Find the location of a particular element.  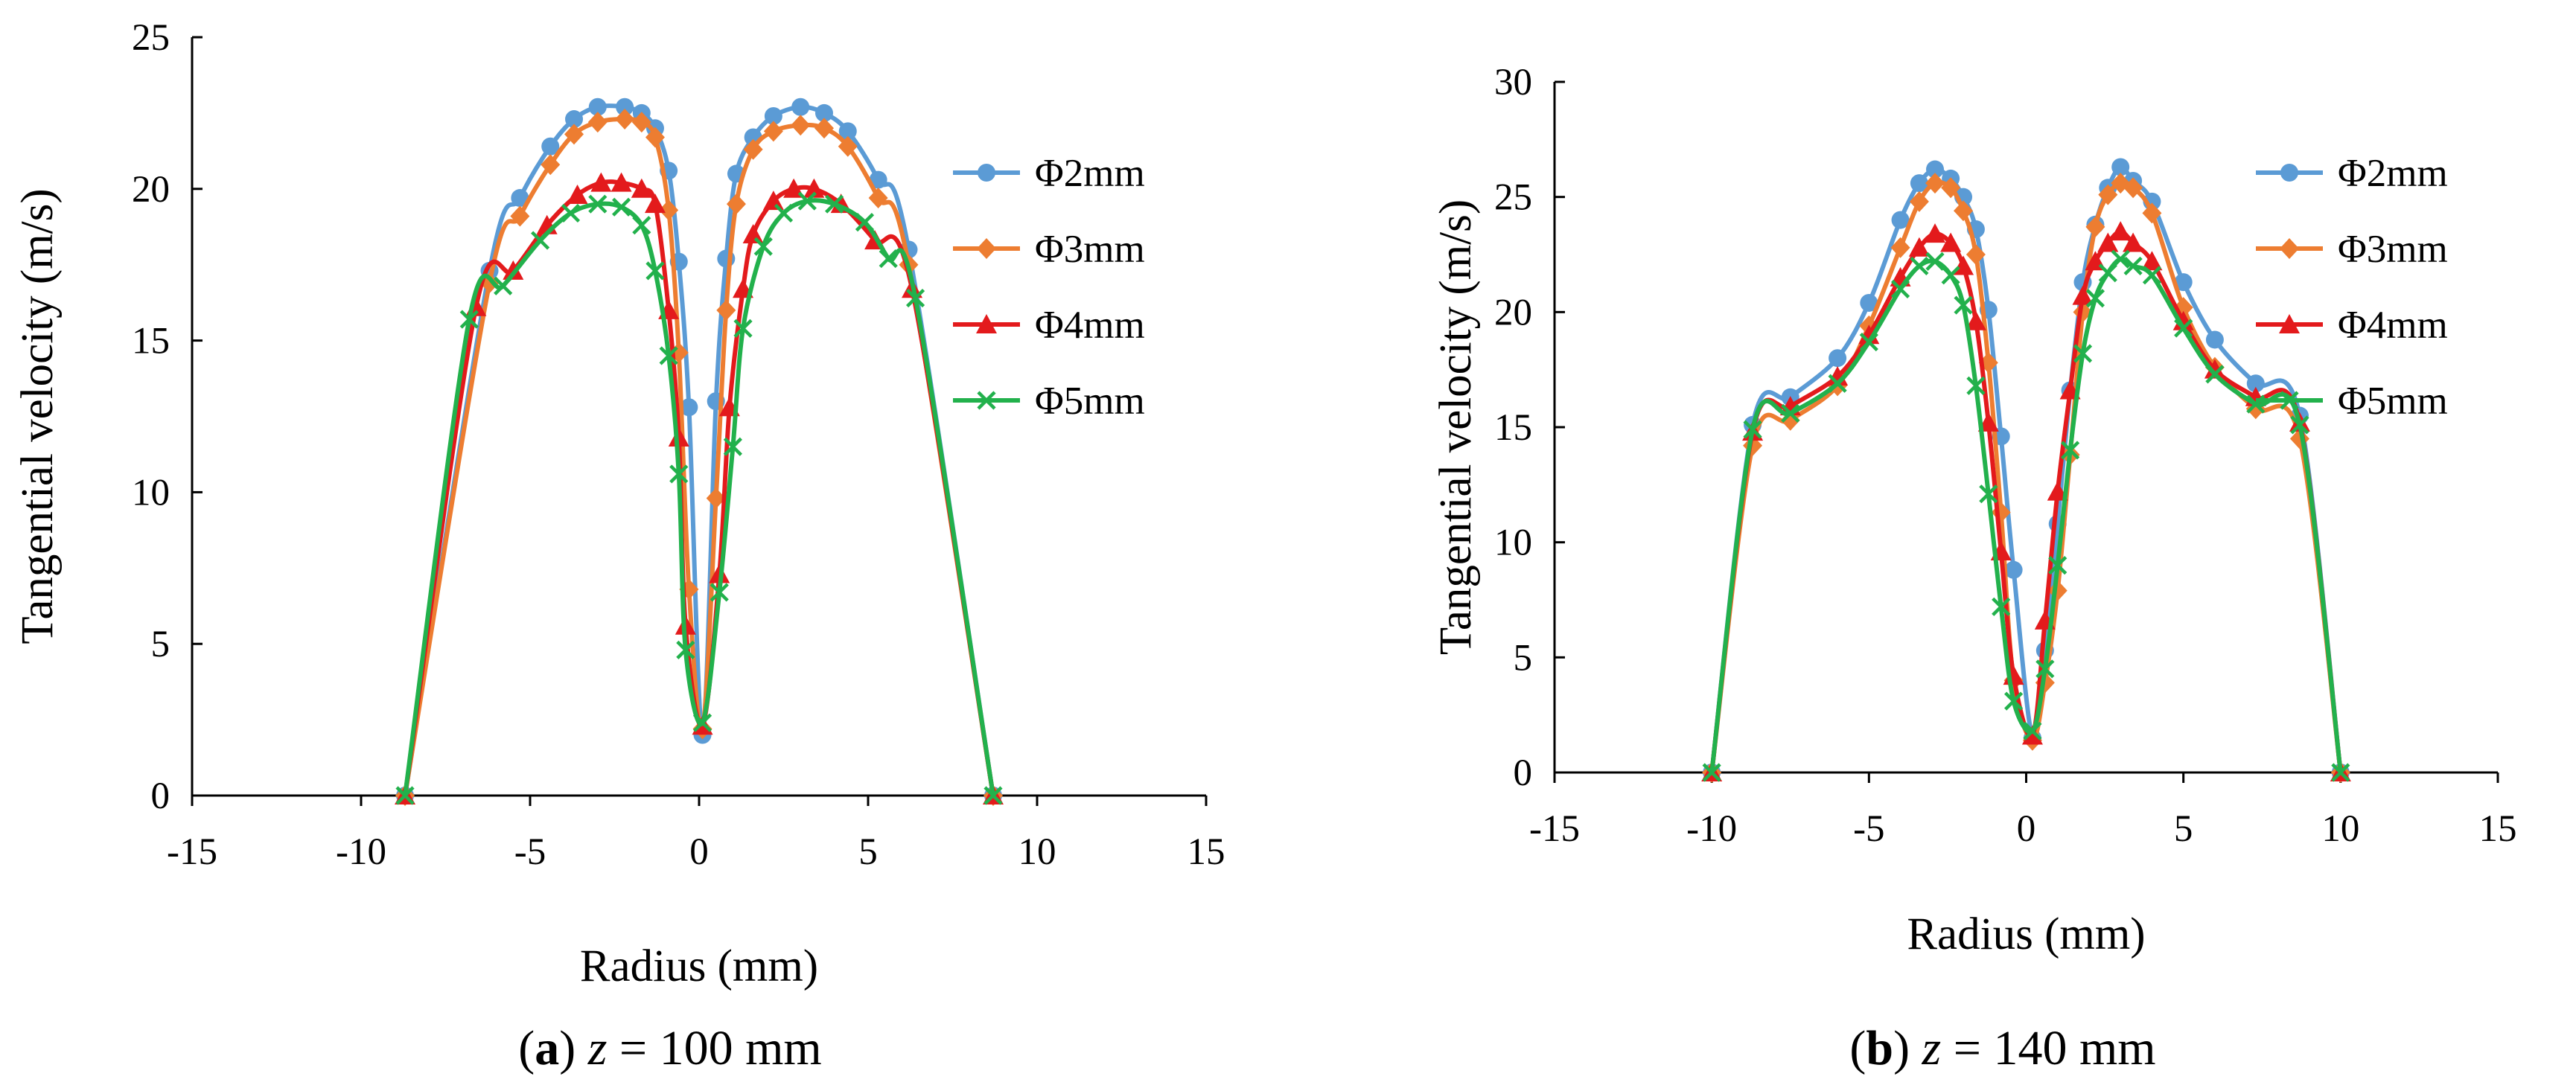

series-line is located at coordinates (699, 450).